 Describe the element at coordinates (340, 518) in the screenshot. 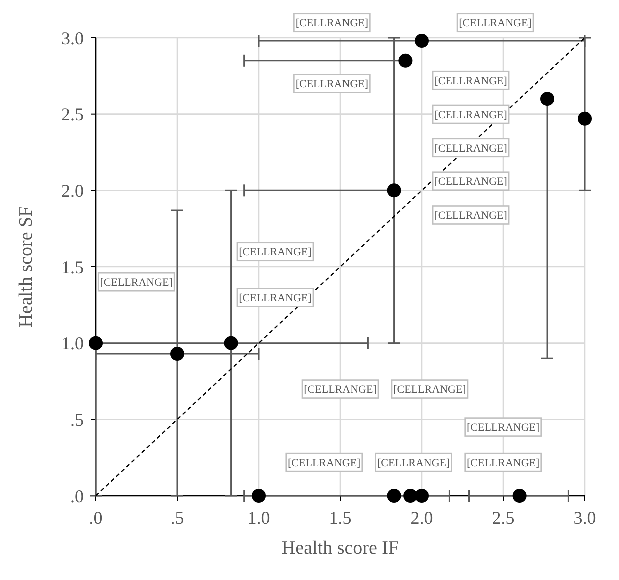

I see `x-tick-label: 1.5` at that location.